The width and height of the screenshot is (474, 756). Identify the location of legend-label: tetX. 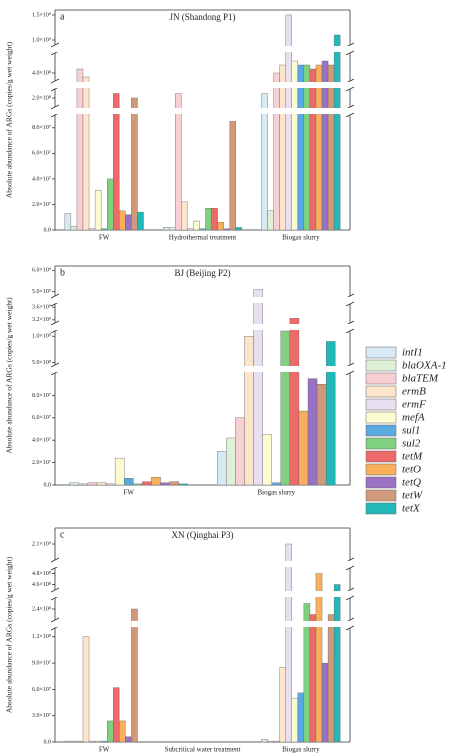
(411, 509).